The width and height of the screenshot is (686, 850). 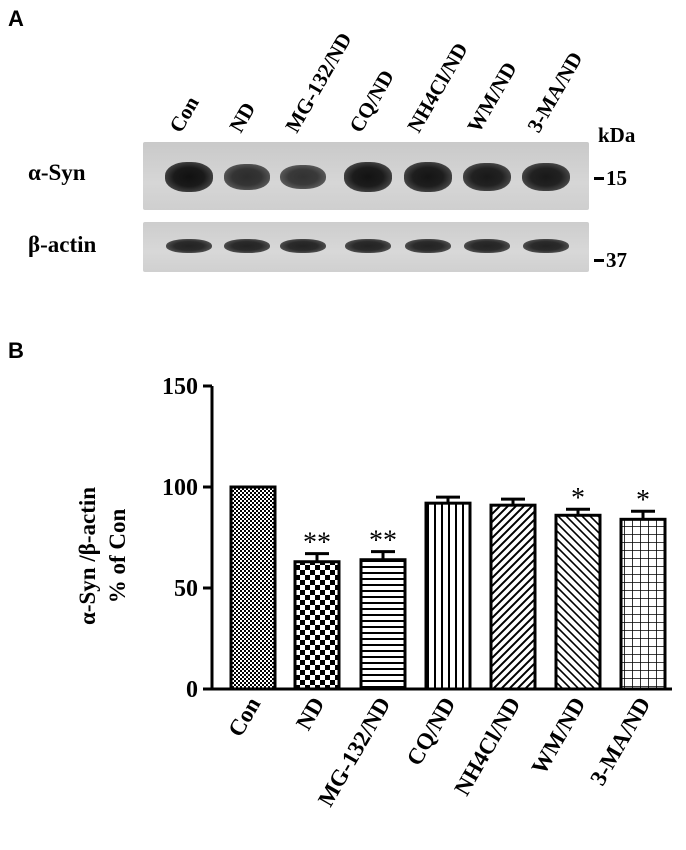 What do you see at coordinates (371, 101) in the screenshot?
I see `lane-label-cq: CQ/ND` at bounding box center [371, 101].